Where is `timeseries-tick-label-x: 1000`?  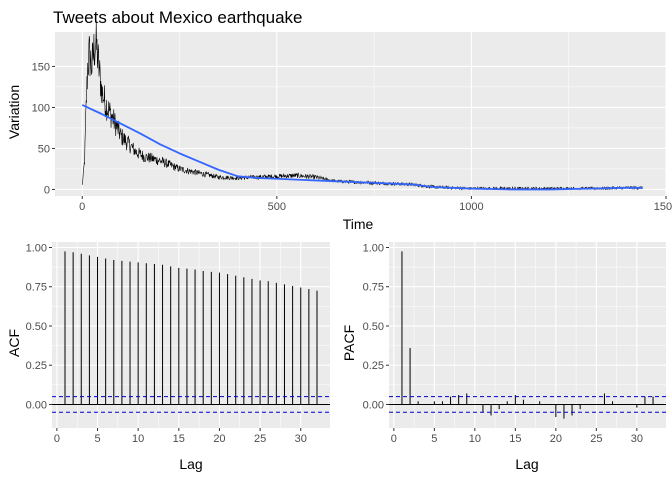
timeseries-tick-label-x: 1000 is located at coordinates (471, 207).